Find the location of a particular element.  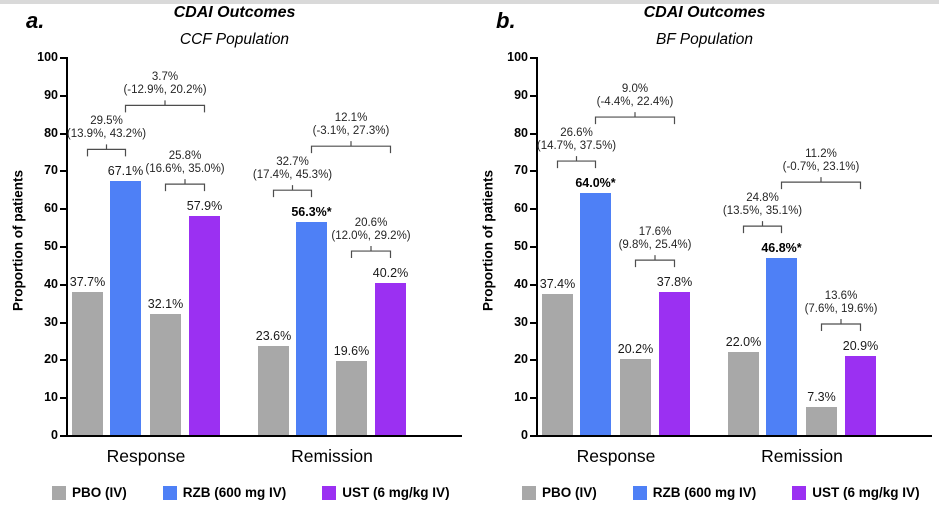

y-tick-label: 20 is located at coordinates (521, 359).